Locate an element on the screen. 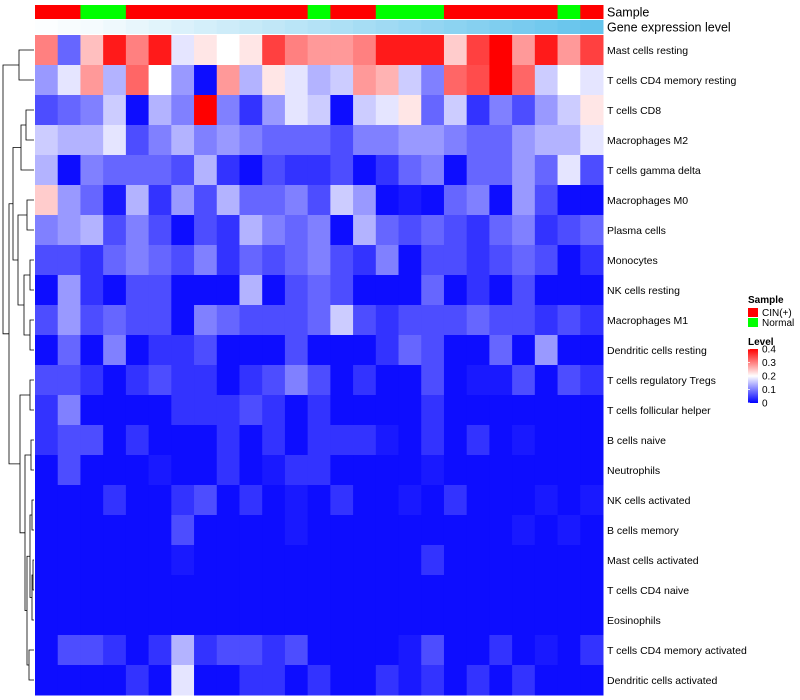 The width and height of the screenshot is (800, 700). gene-expression-annotation-track is located at coordinates (319, 27).